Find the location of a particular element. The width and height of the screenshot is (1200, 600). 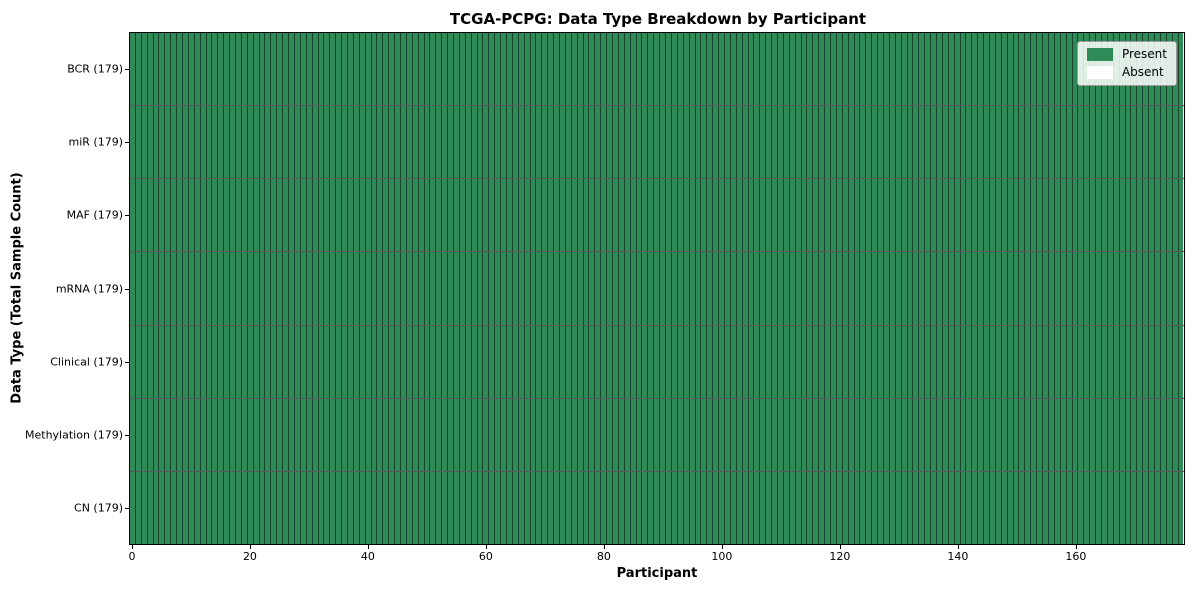

legend-label: Absent is located at coordinates (1142, 72).